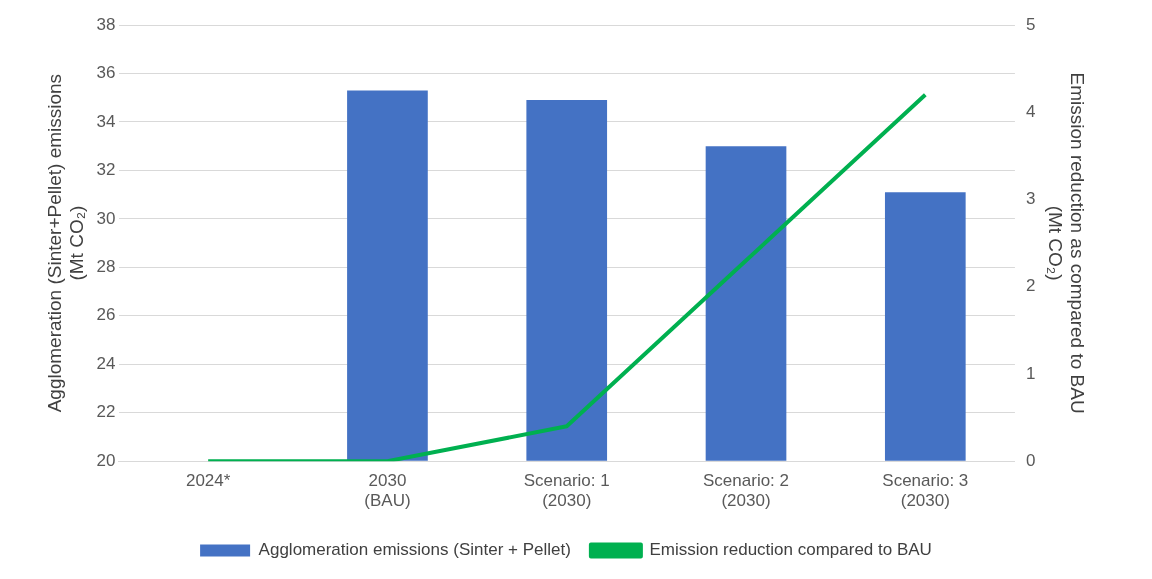 The image size is (1152, 579). Describe the element at coordinates (1030, 199) in the screenshot. I see `y2-tick-label: 3` at that location.